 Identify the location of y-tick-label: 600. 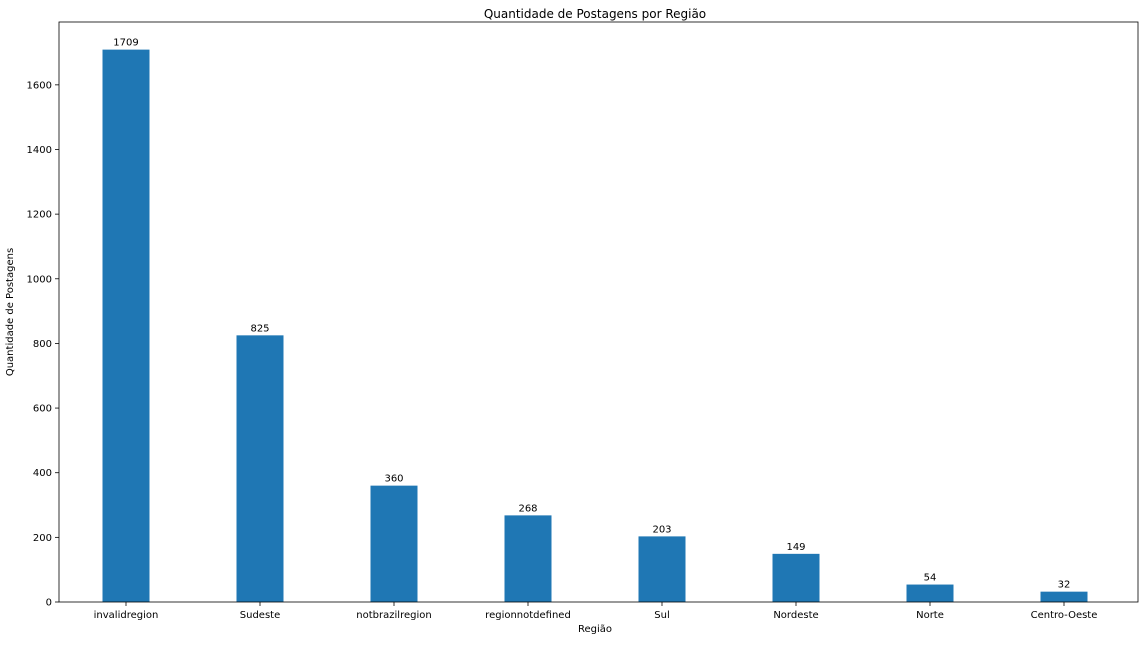
(42, 409).